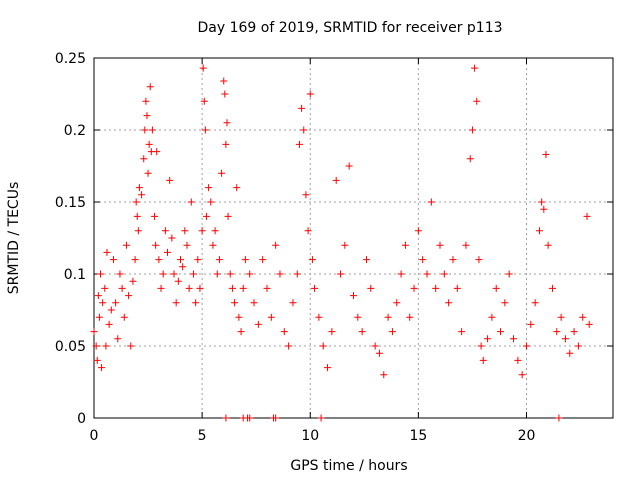 This screenshot has height=480, width=640. Describe the element at coordinates (310, 436) in the screenshot. I see `x-tick-label: 10` at that location.